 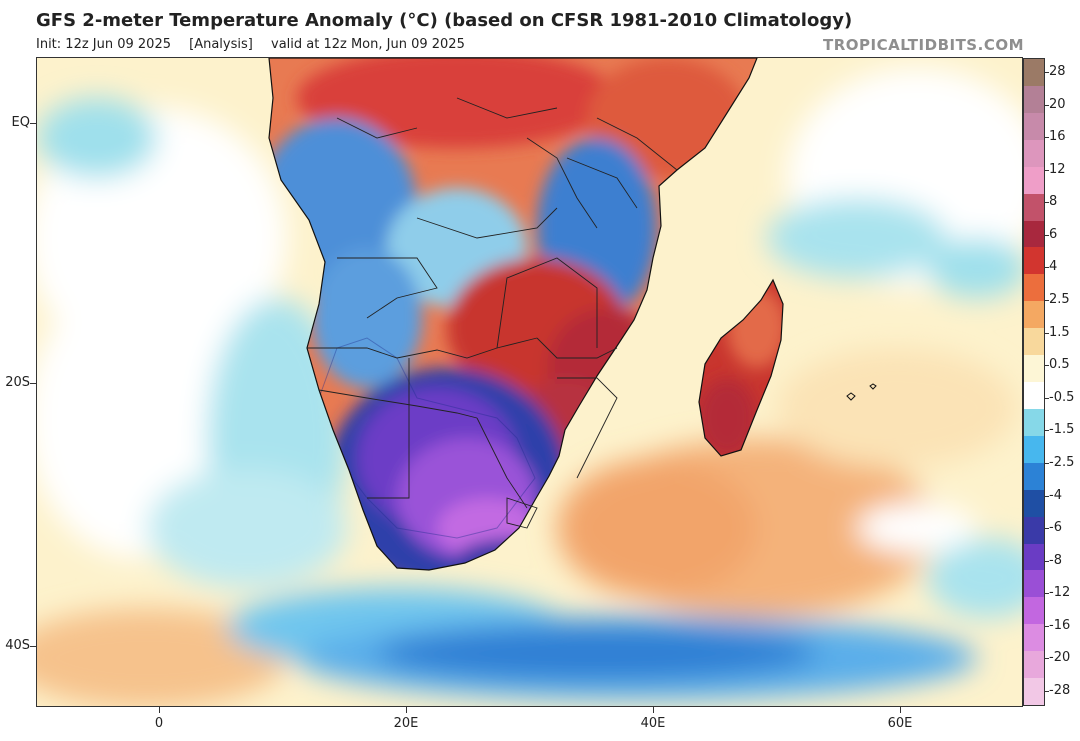 What do you see at coordinates (20, 122) in the screenshot?
I see `y-label-eq: EQ` at bounding box center [20, 122].